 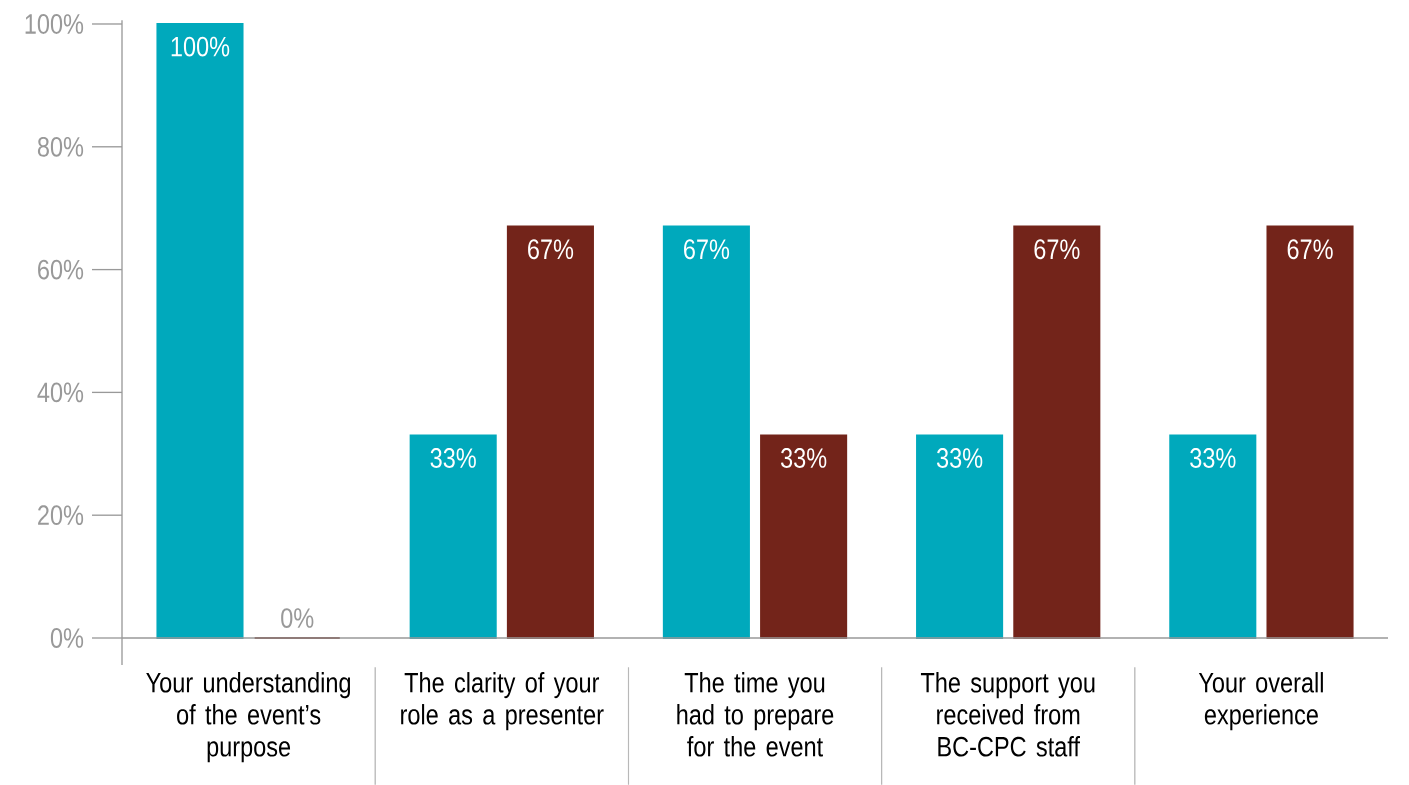 I want to click on x-tick-label: The clarity of your role as a presenter, so click(x=502, y=701).